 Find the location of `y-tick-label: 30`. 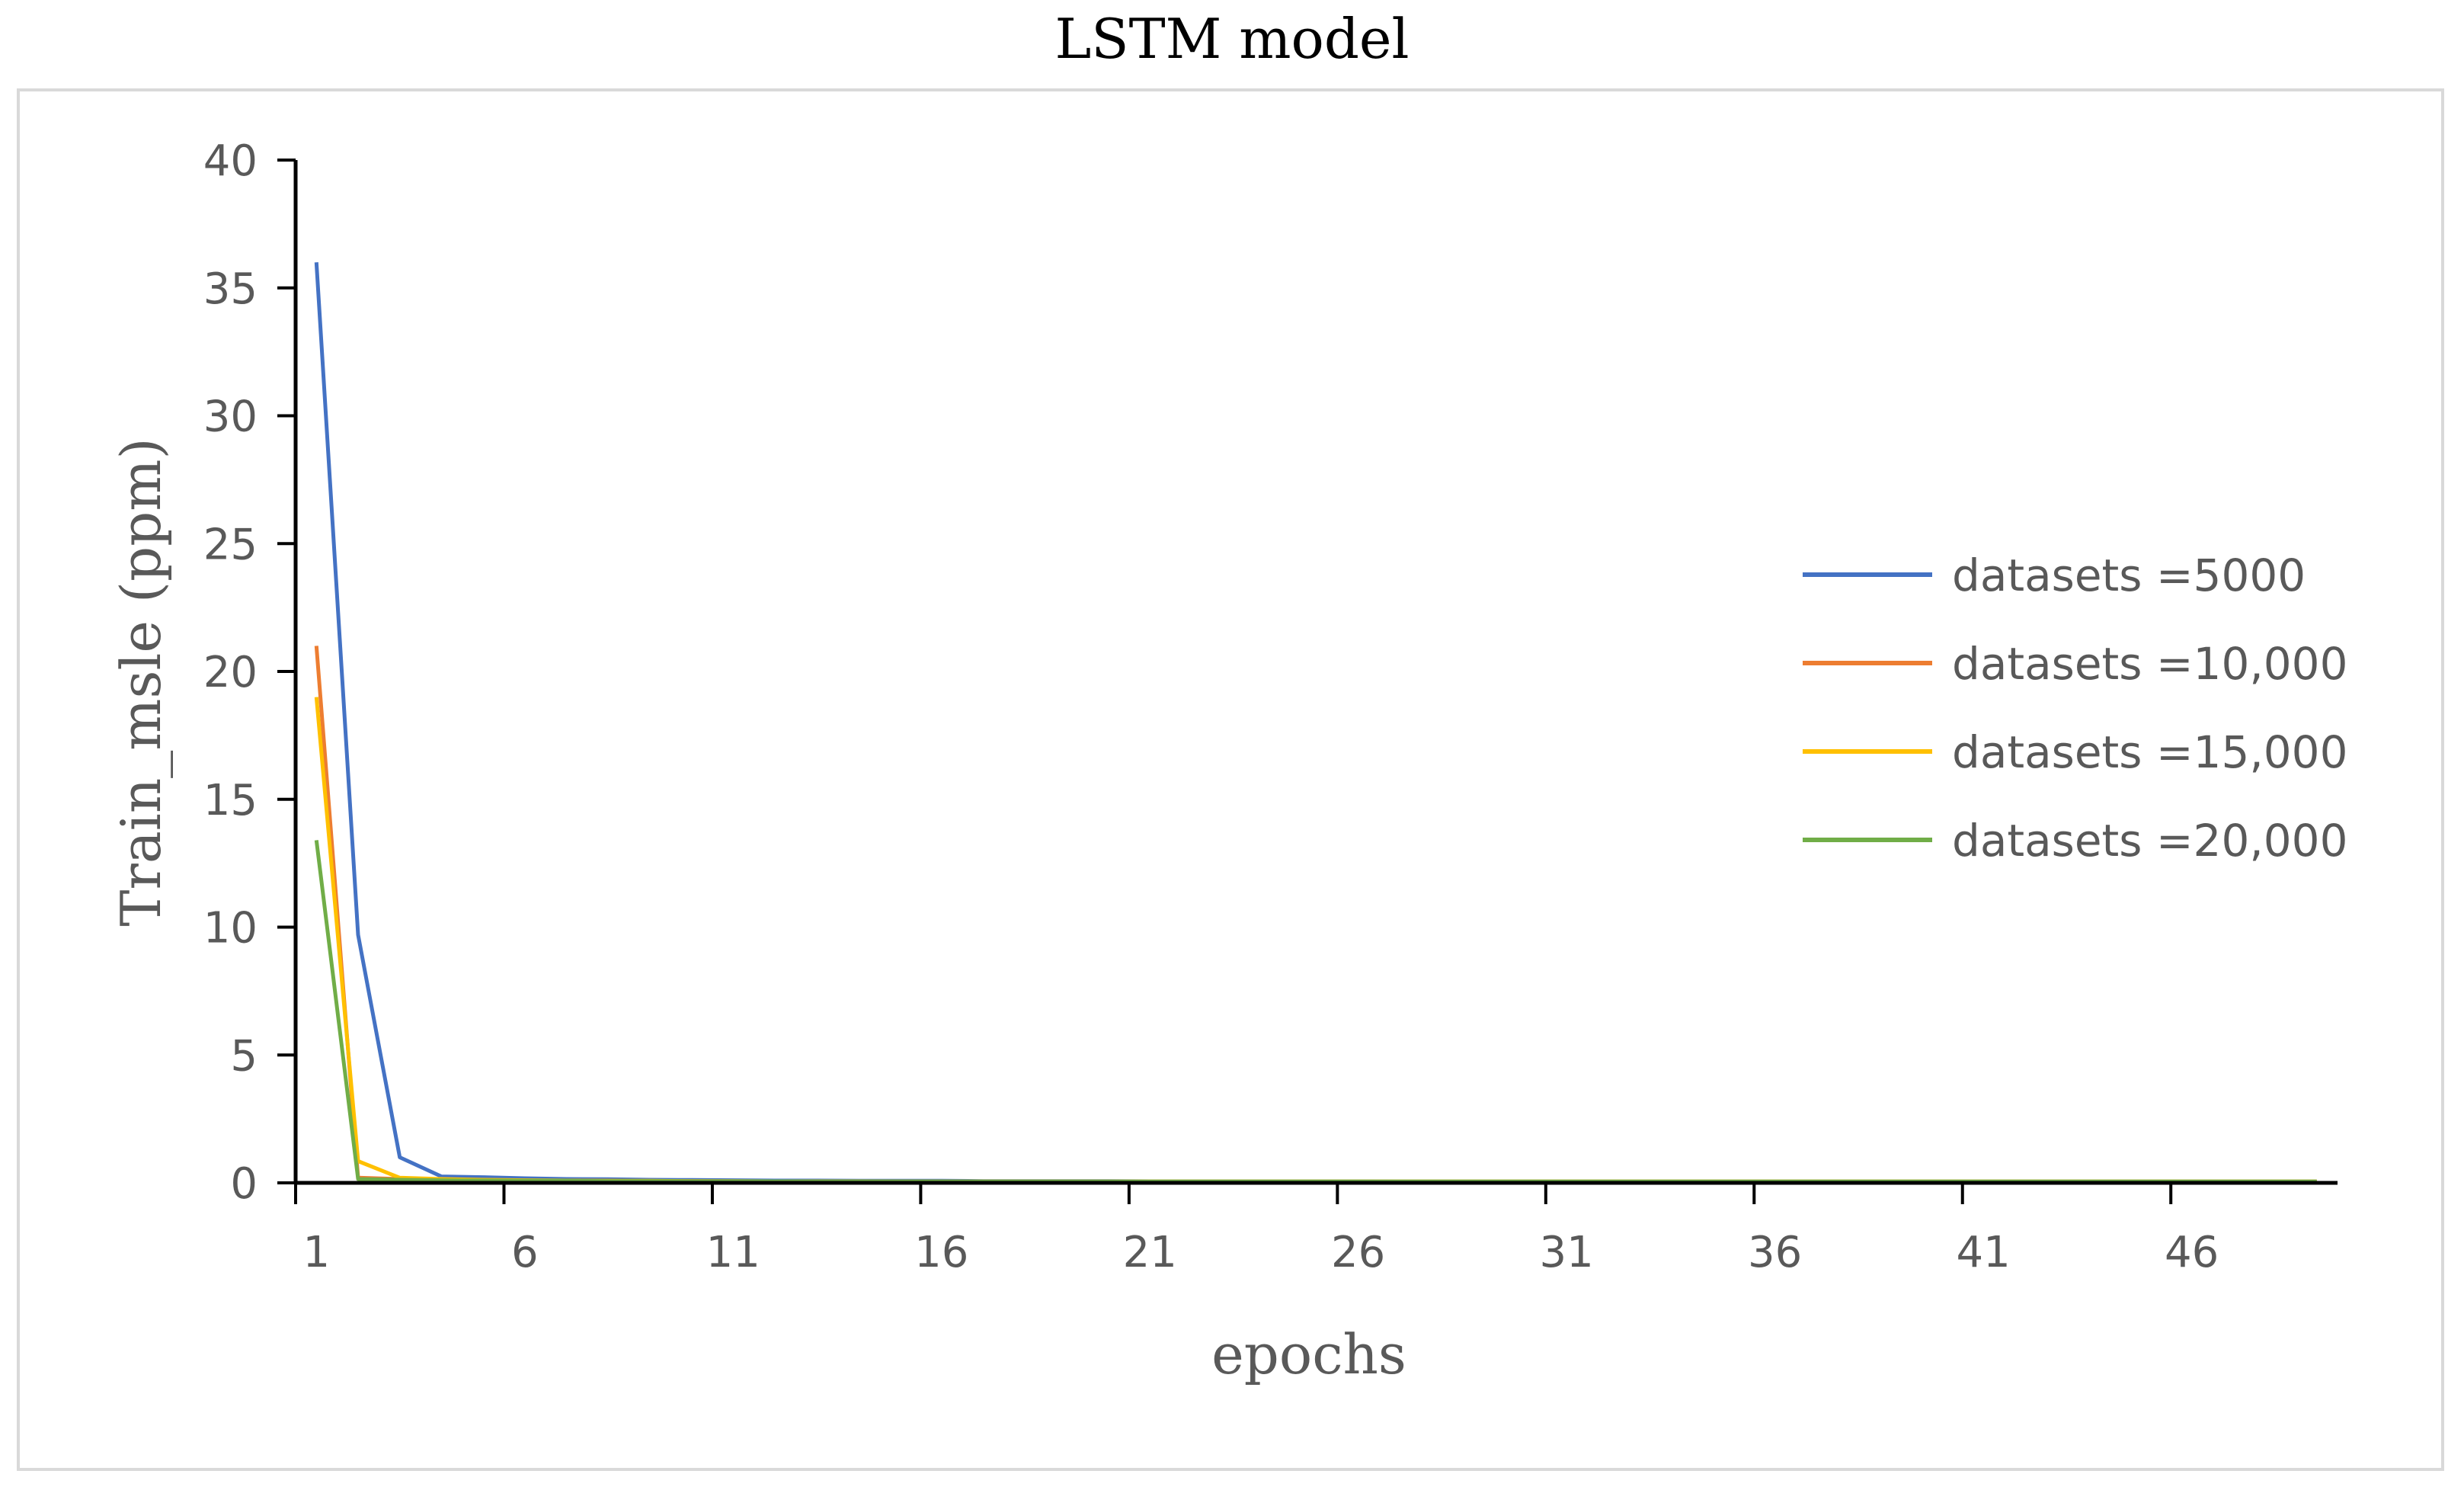

y-tick-label: 30 is located at coordinates (230, 417).